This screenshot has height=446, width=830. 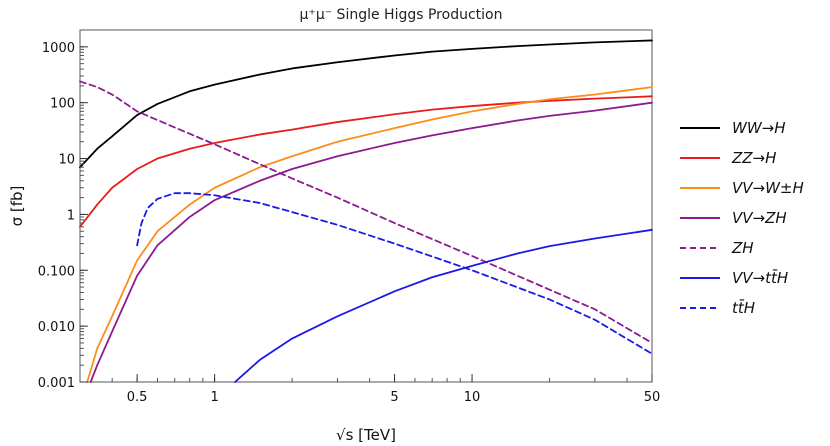 What do you see at coordinates (760, 277) in the screenshot?
I see `legend-label-vv-tt-h: VV→tt̄H` at bounding box center [760, 277].